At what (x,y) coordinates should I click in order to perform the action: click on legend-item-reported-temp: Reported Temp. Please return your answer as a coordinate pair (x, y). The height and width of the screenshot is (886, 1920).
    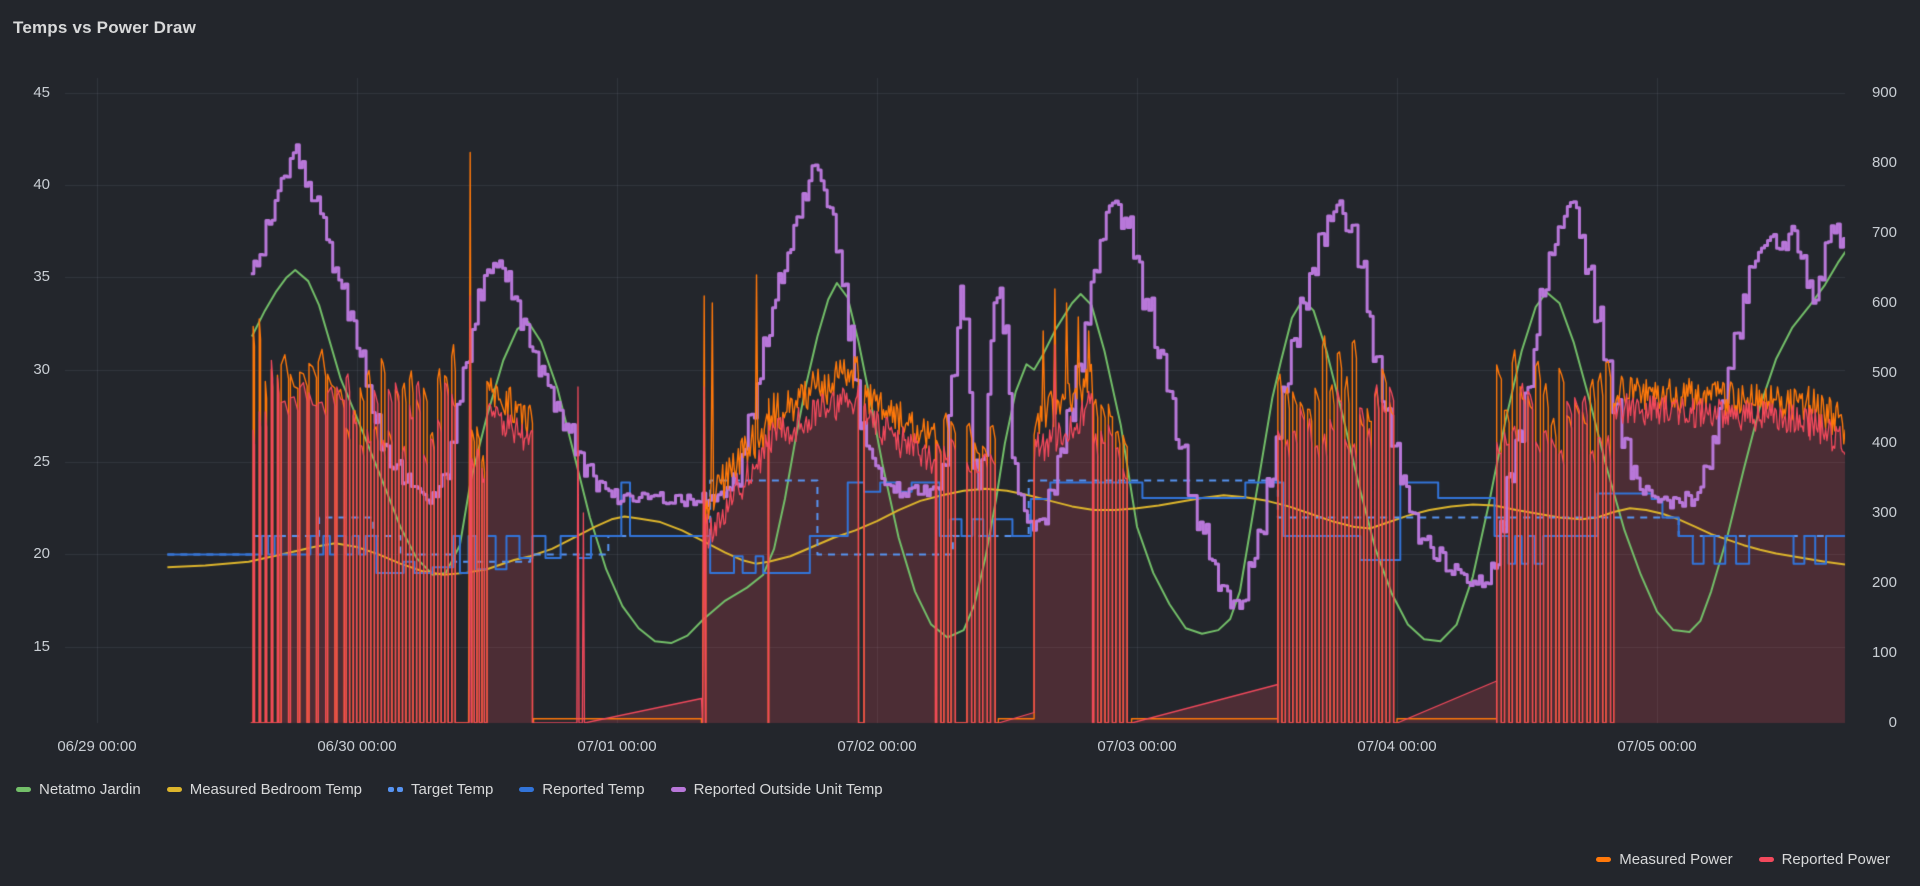
    Looking at the image, I should click on (582, 789).